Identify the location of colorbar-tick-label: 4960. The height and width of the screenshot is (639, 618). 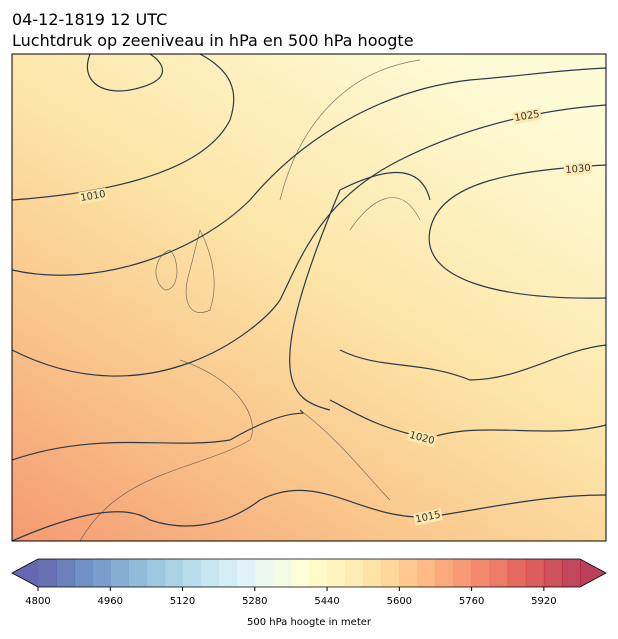
(110, 601).